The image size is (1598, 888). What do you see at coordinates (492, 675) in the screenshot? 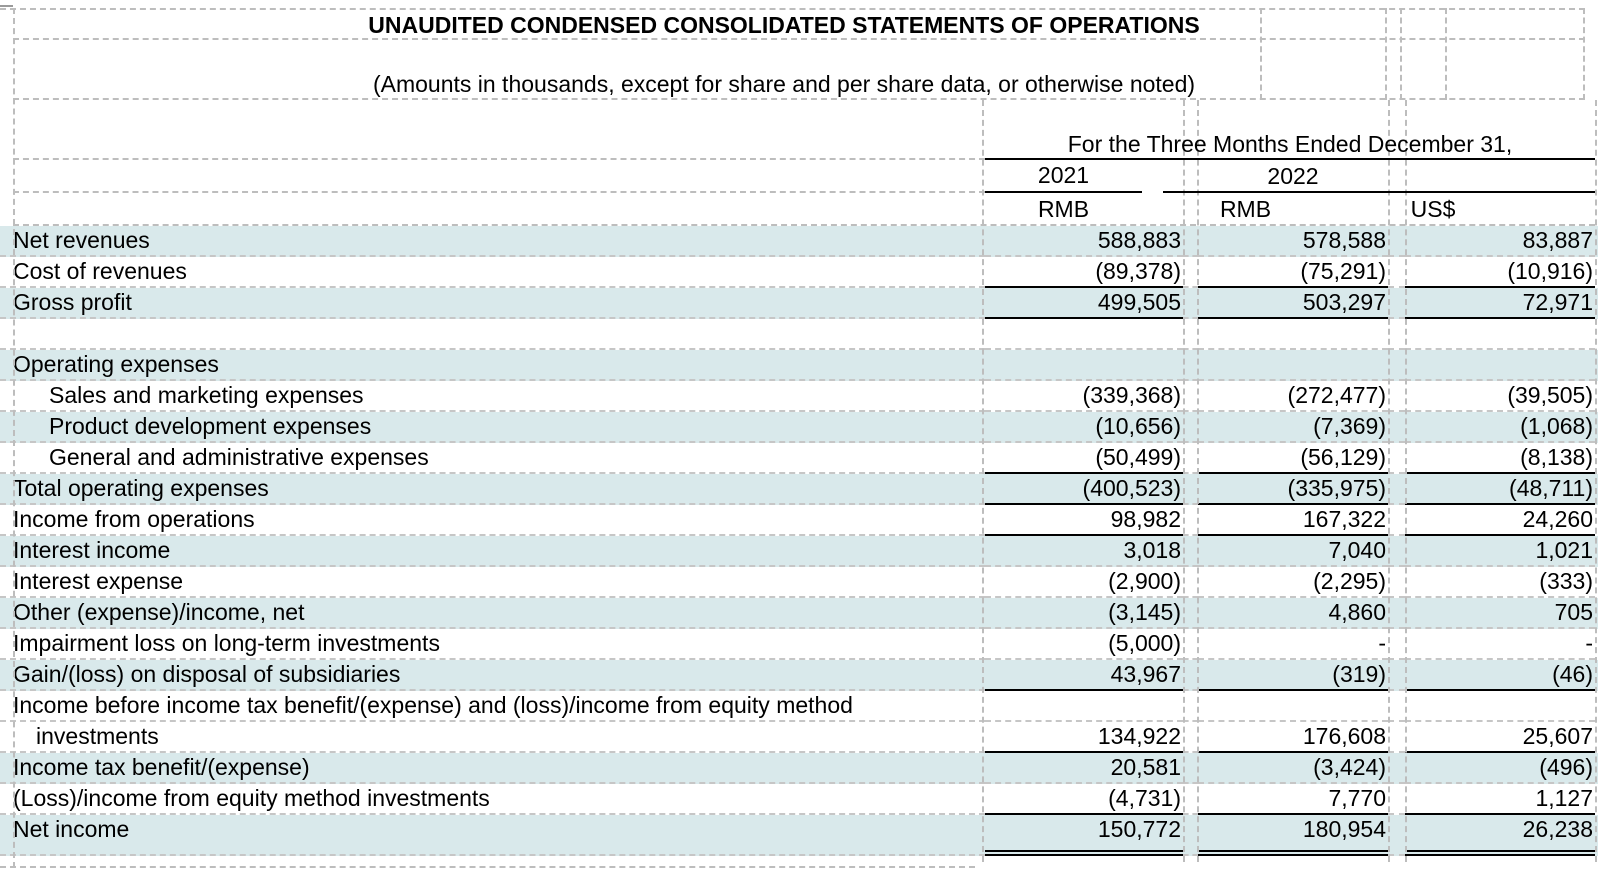
I see `row-label: Gain/(loss) on disposal of subsidiaries` at bounding box center [492, 675].